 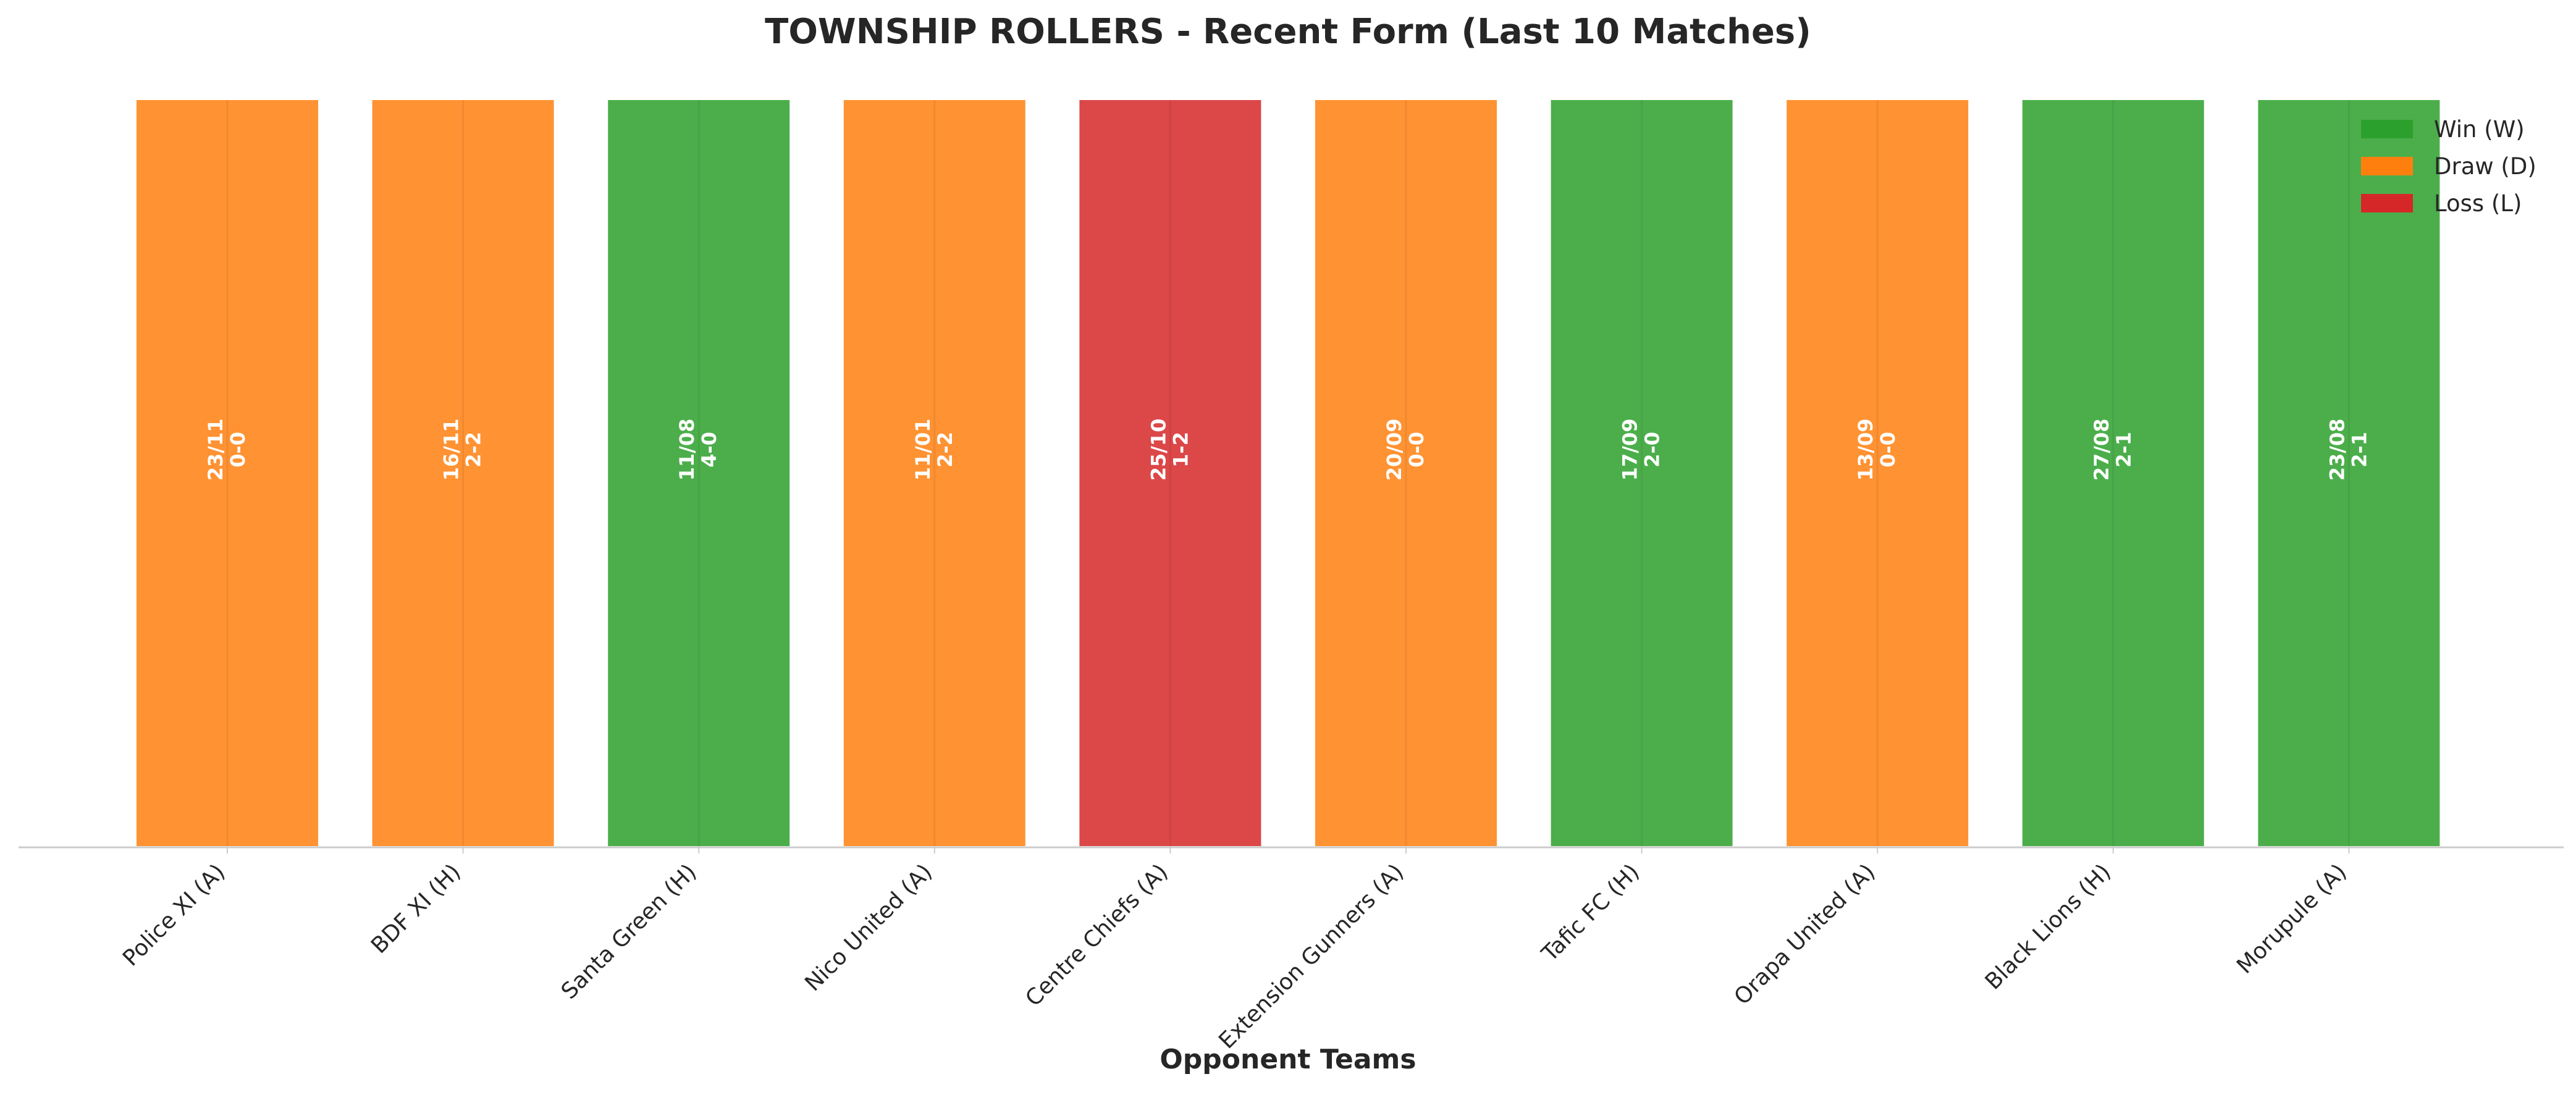 I want to click on bar-data-label-10: 23/082-1, so click(x=2348, y=450).